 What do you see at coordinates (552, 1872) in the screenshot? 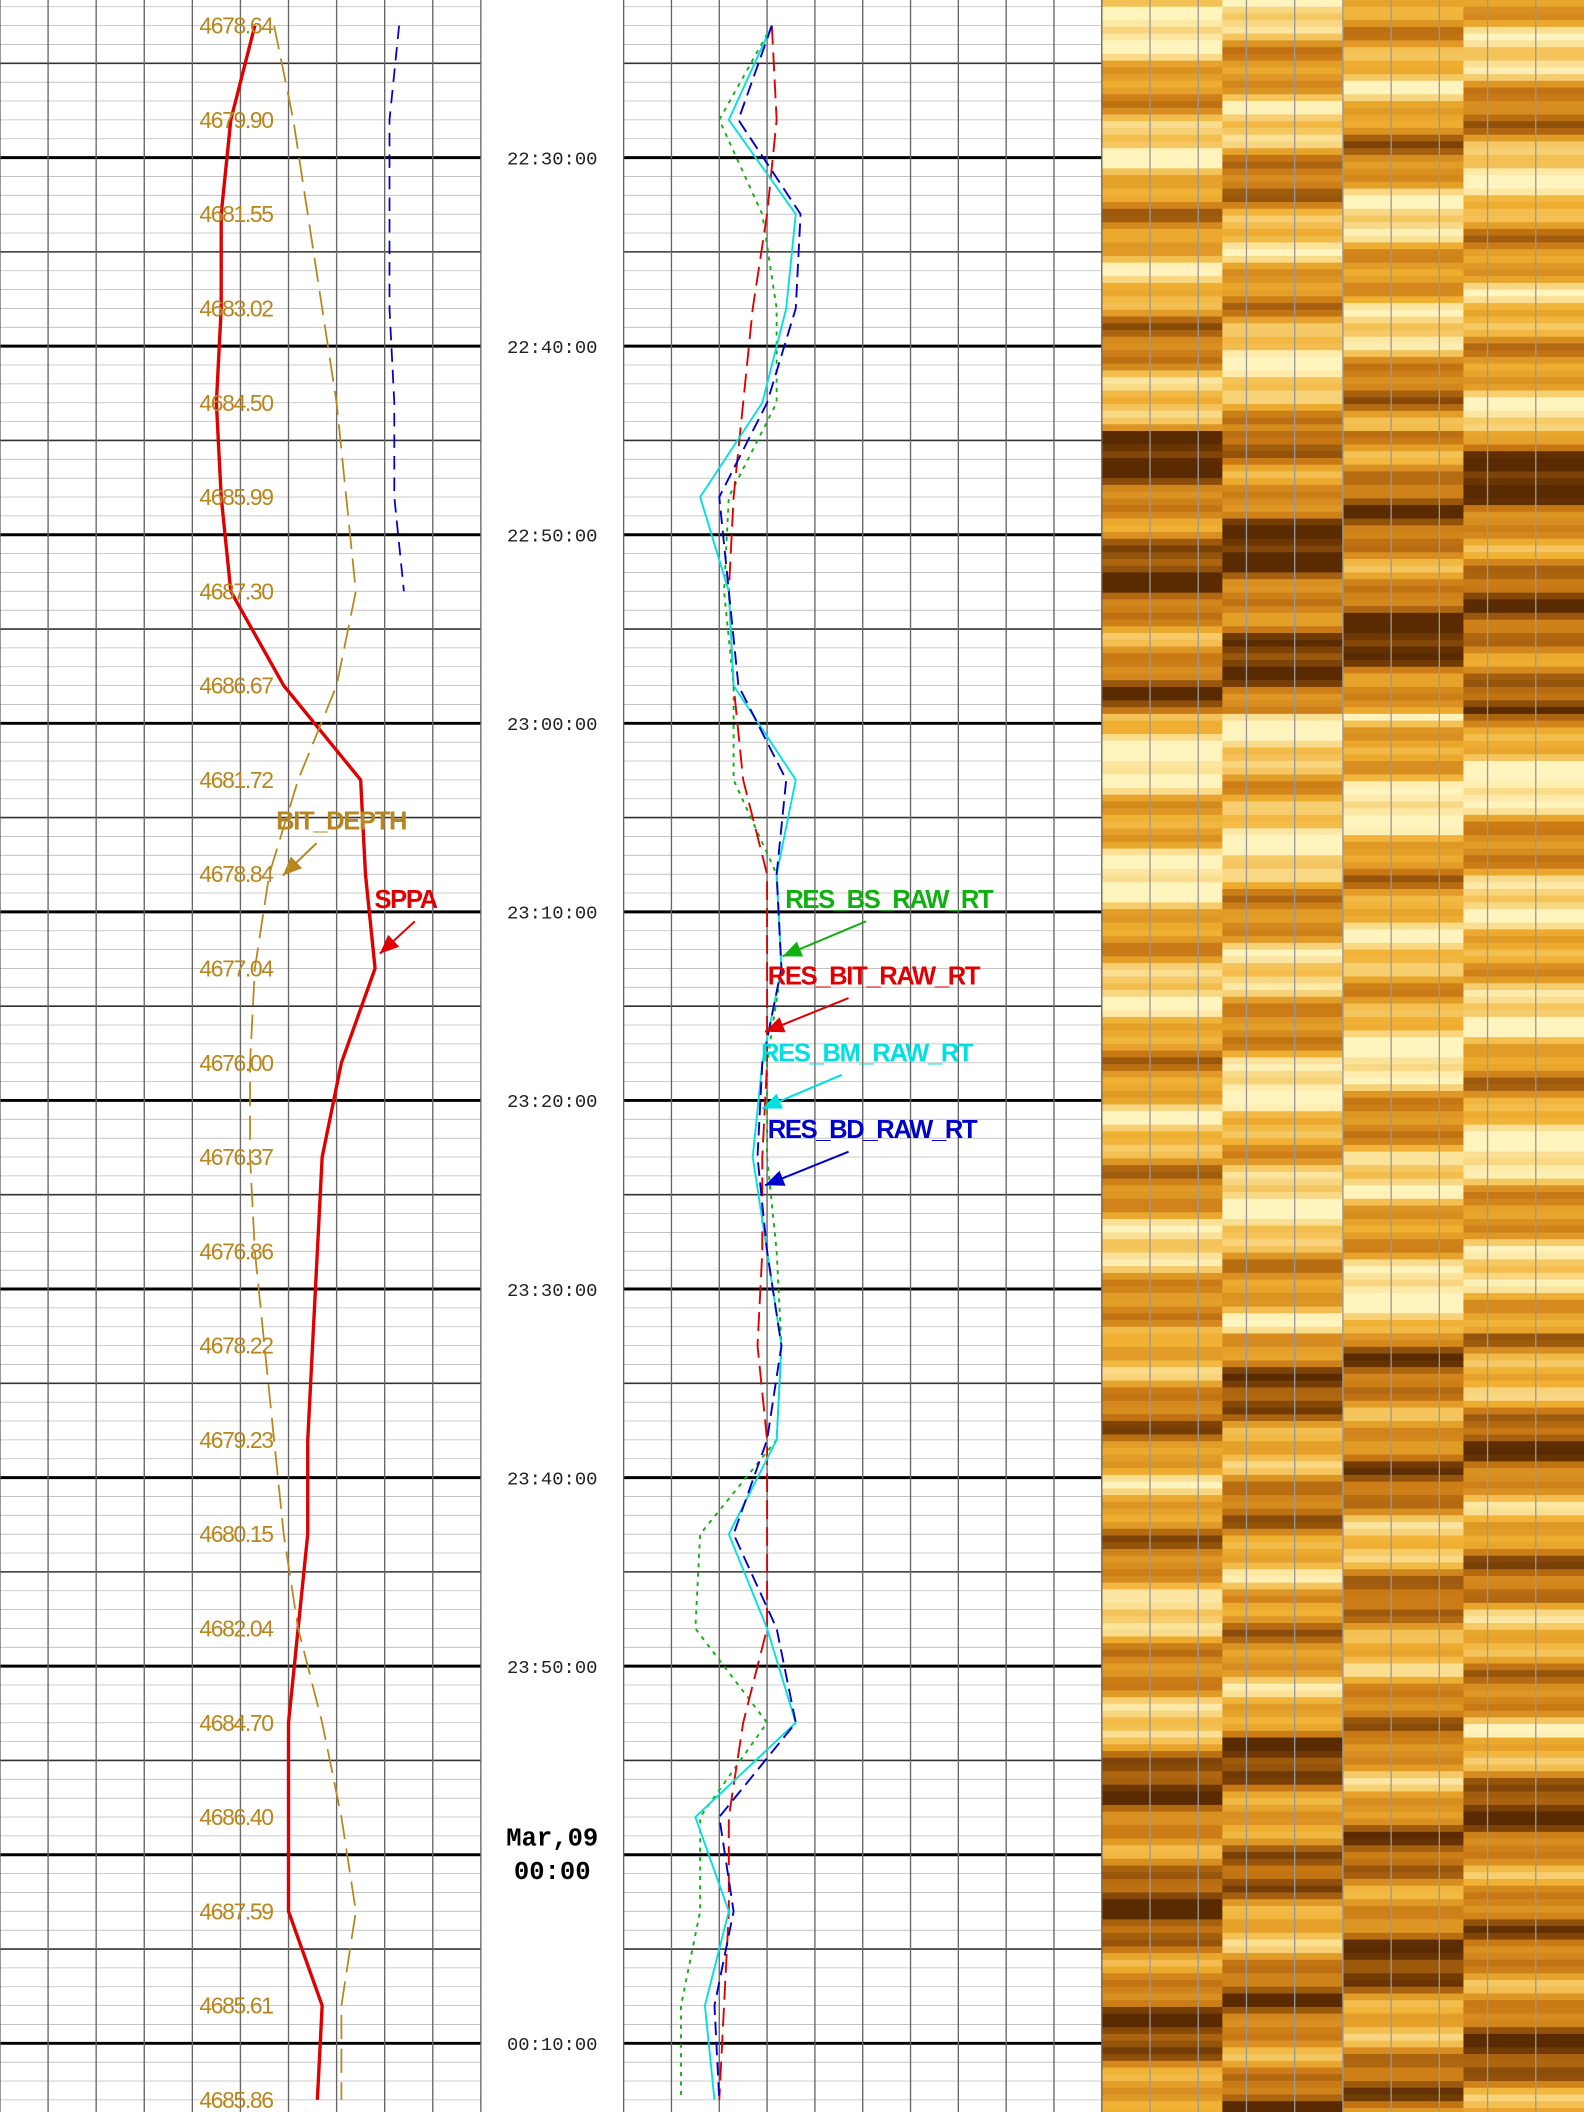
I see `time-label: 00:00` at bounding box center [552, 1872].